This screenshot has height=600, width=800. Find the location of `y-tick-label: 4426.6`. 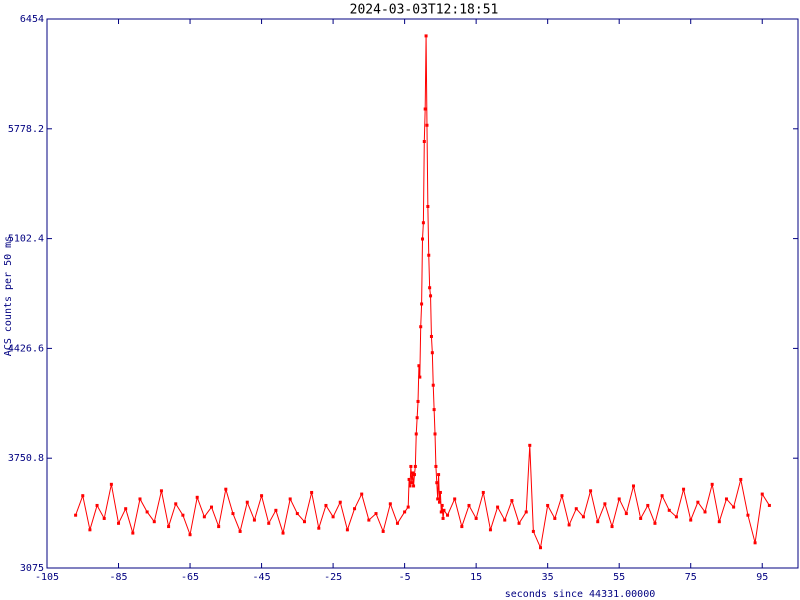

y-tick-label: 4426.6 is located at coordinates (26, 348).